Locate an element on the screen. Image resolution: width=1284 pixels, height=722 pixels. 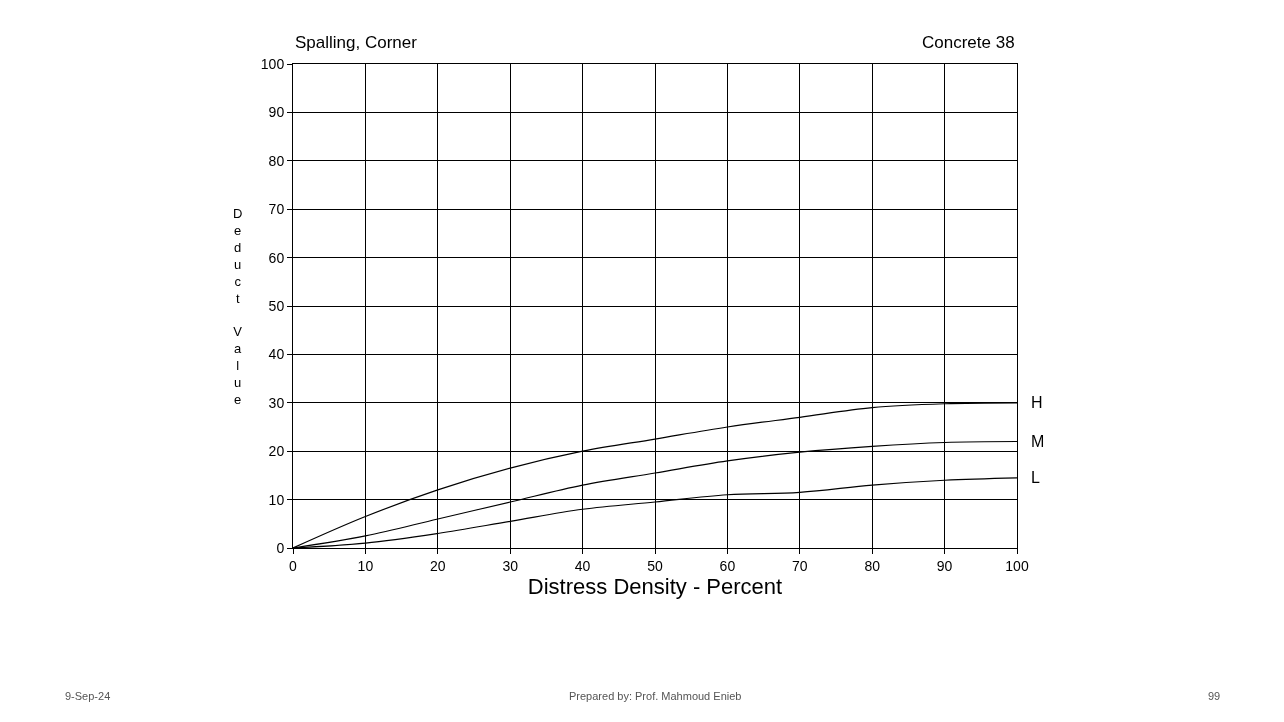
y-tick-label: 0 is located at coordinates (280, 547).